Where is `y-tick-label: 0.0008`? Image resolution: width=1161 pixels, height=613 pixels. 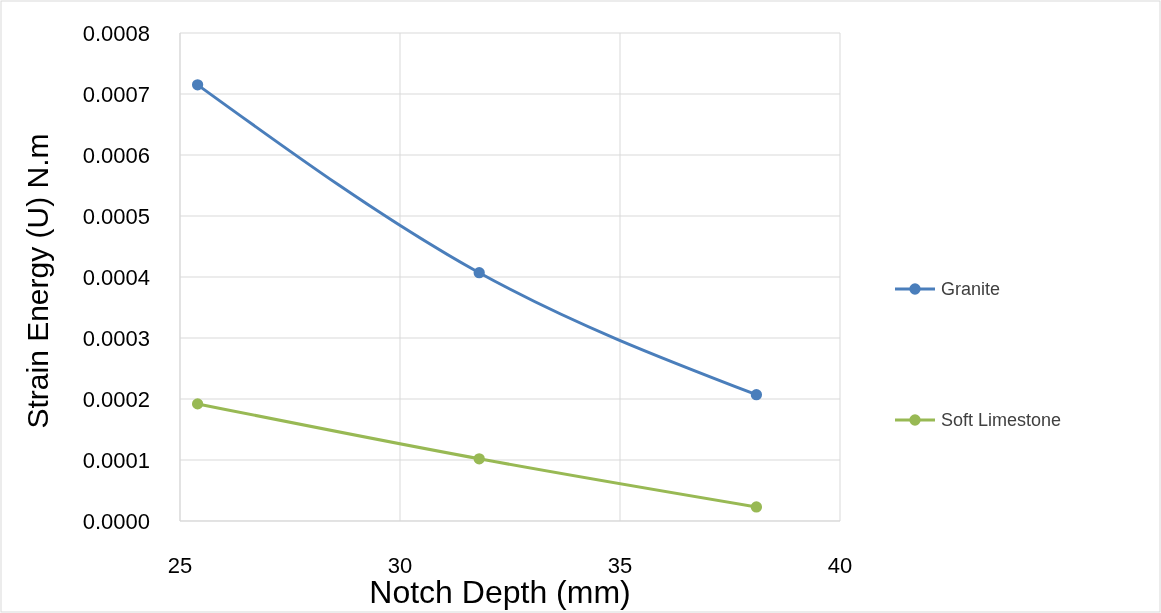 y-tick-label: 0.0008 is located at coordinates (116, 33).